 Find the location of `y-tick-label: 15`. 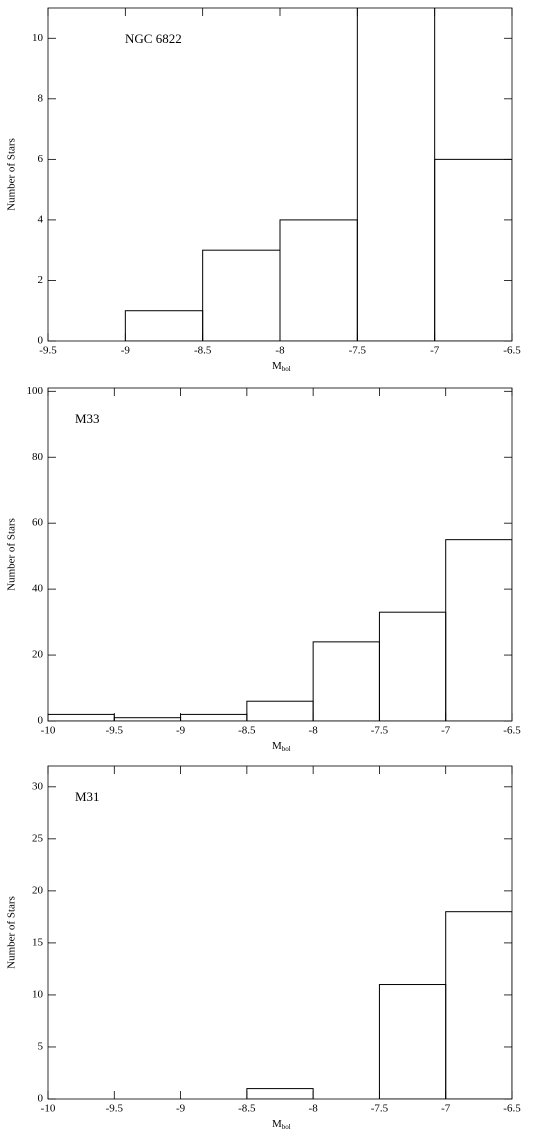

y-tick-label: 15 is located at coordinates (38, 942).